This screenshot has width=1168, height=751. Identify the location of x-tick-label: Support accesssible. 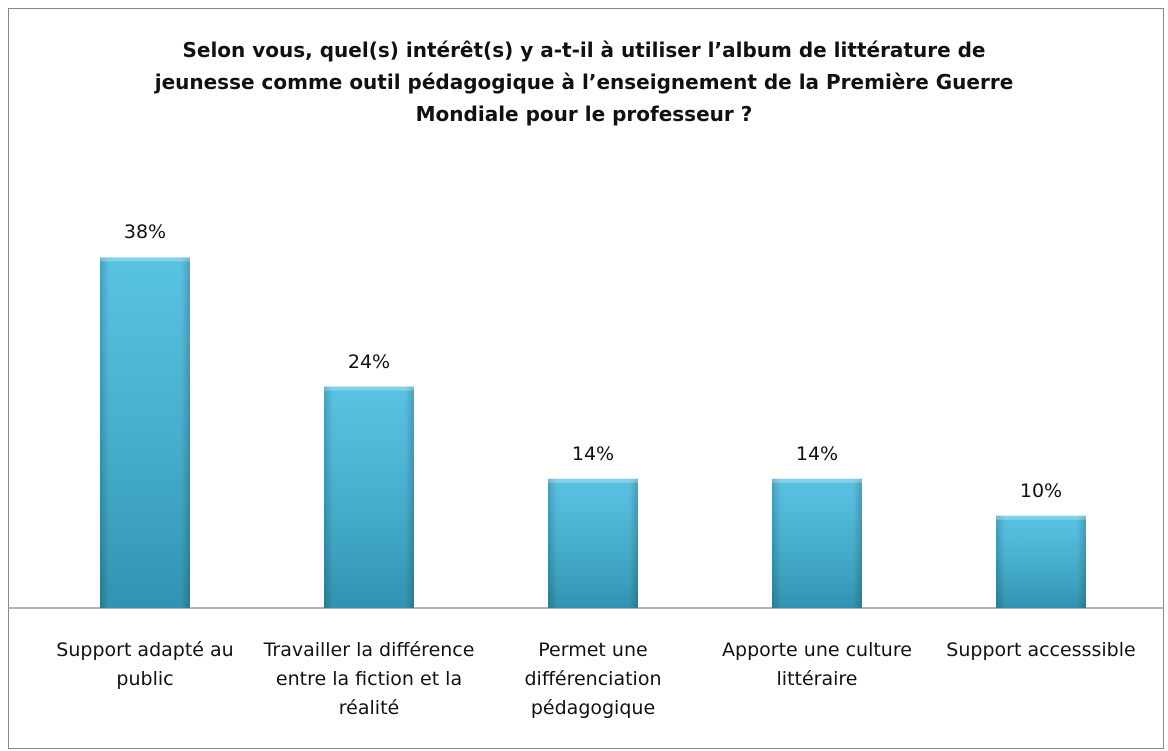
(1041, 650).